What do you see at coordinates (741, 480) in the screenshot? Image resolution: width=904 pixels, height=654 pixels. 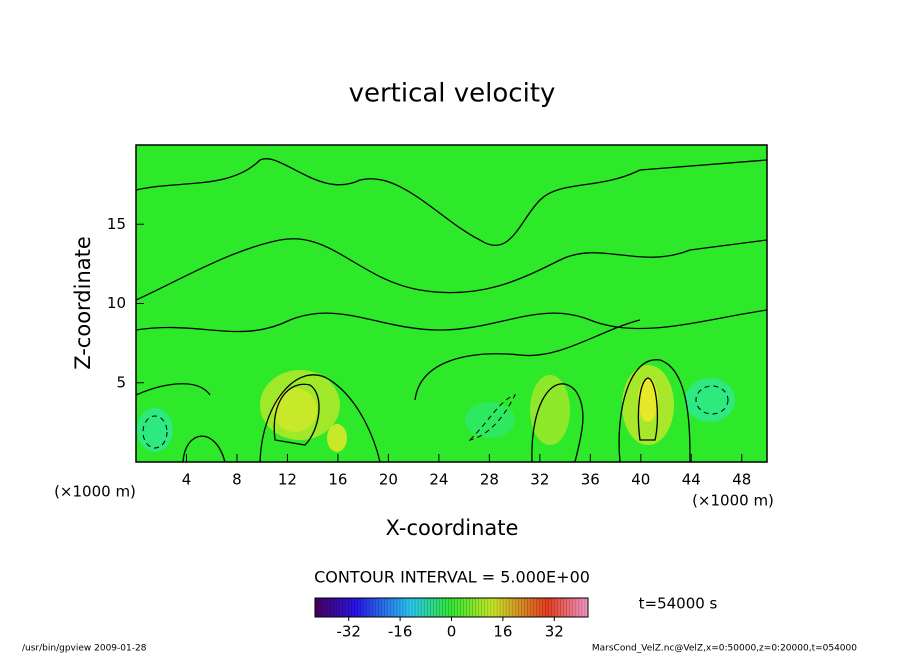 I see `x-tick-label: 48` at bounding box center [741, 480].